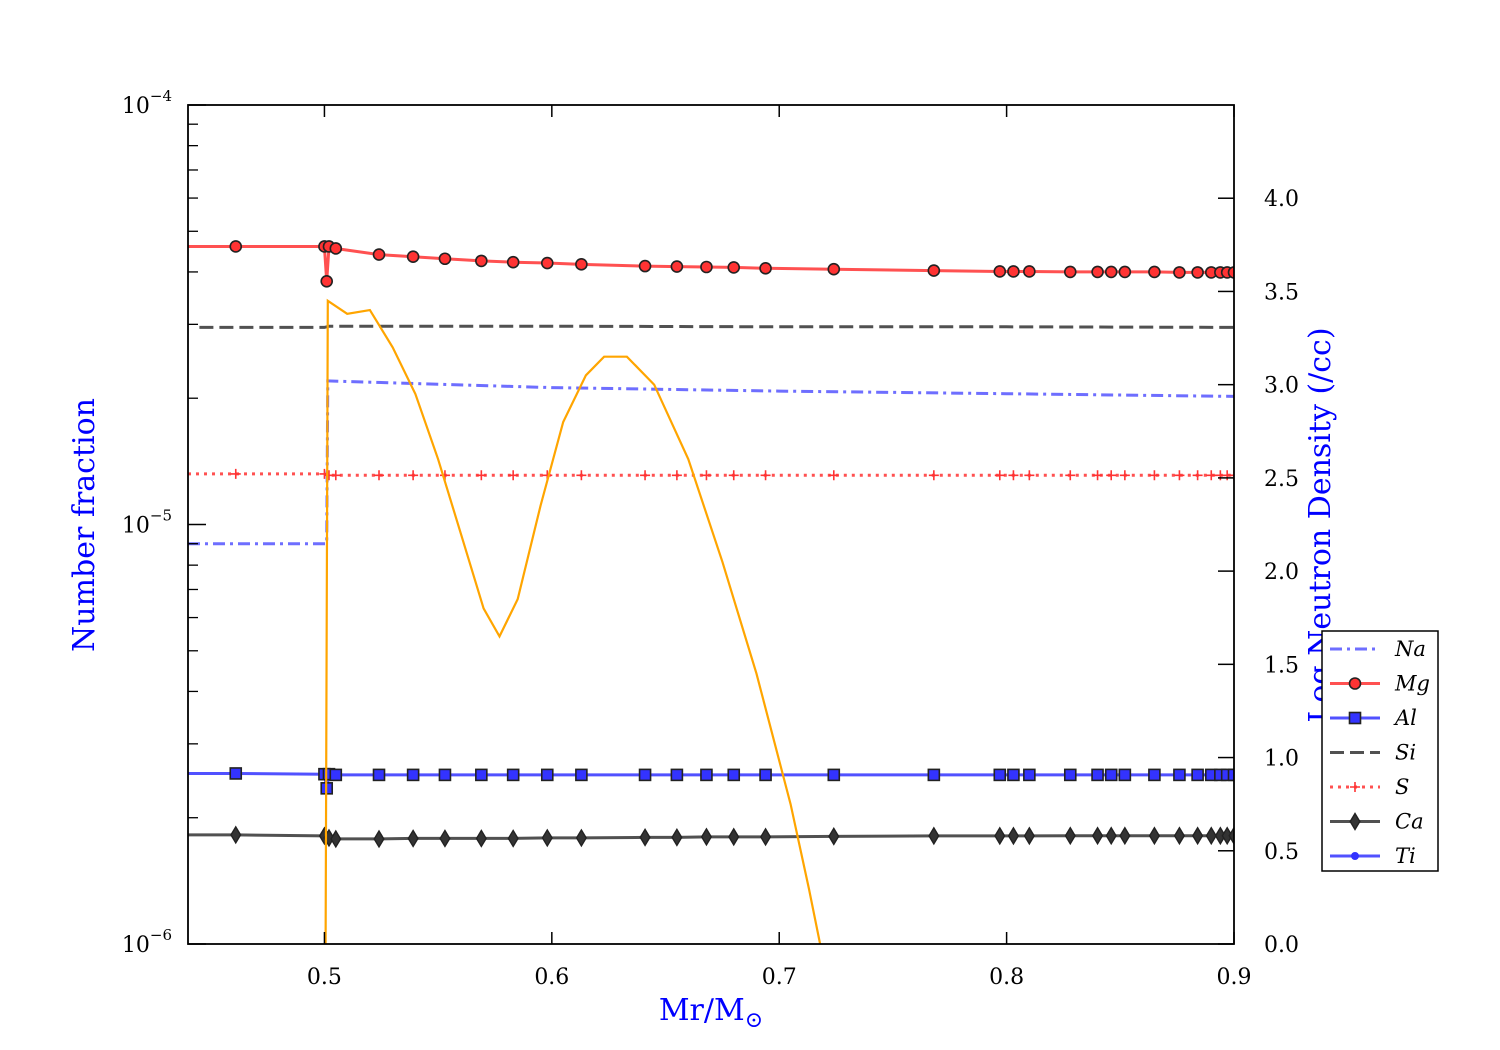 This screenshot has height=1050, width=1500. What do you see at coordinates (1409, 822) in the screenshot?
I see `legend-label-ca: Ca` at bounding box center [1409, 822].